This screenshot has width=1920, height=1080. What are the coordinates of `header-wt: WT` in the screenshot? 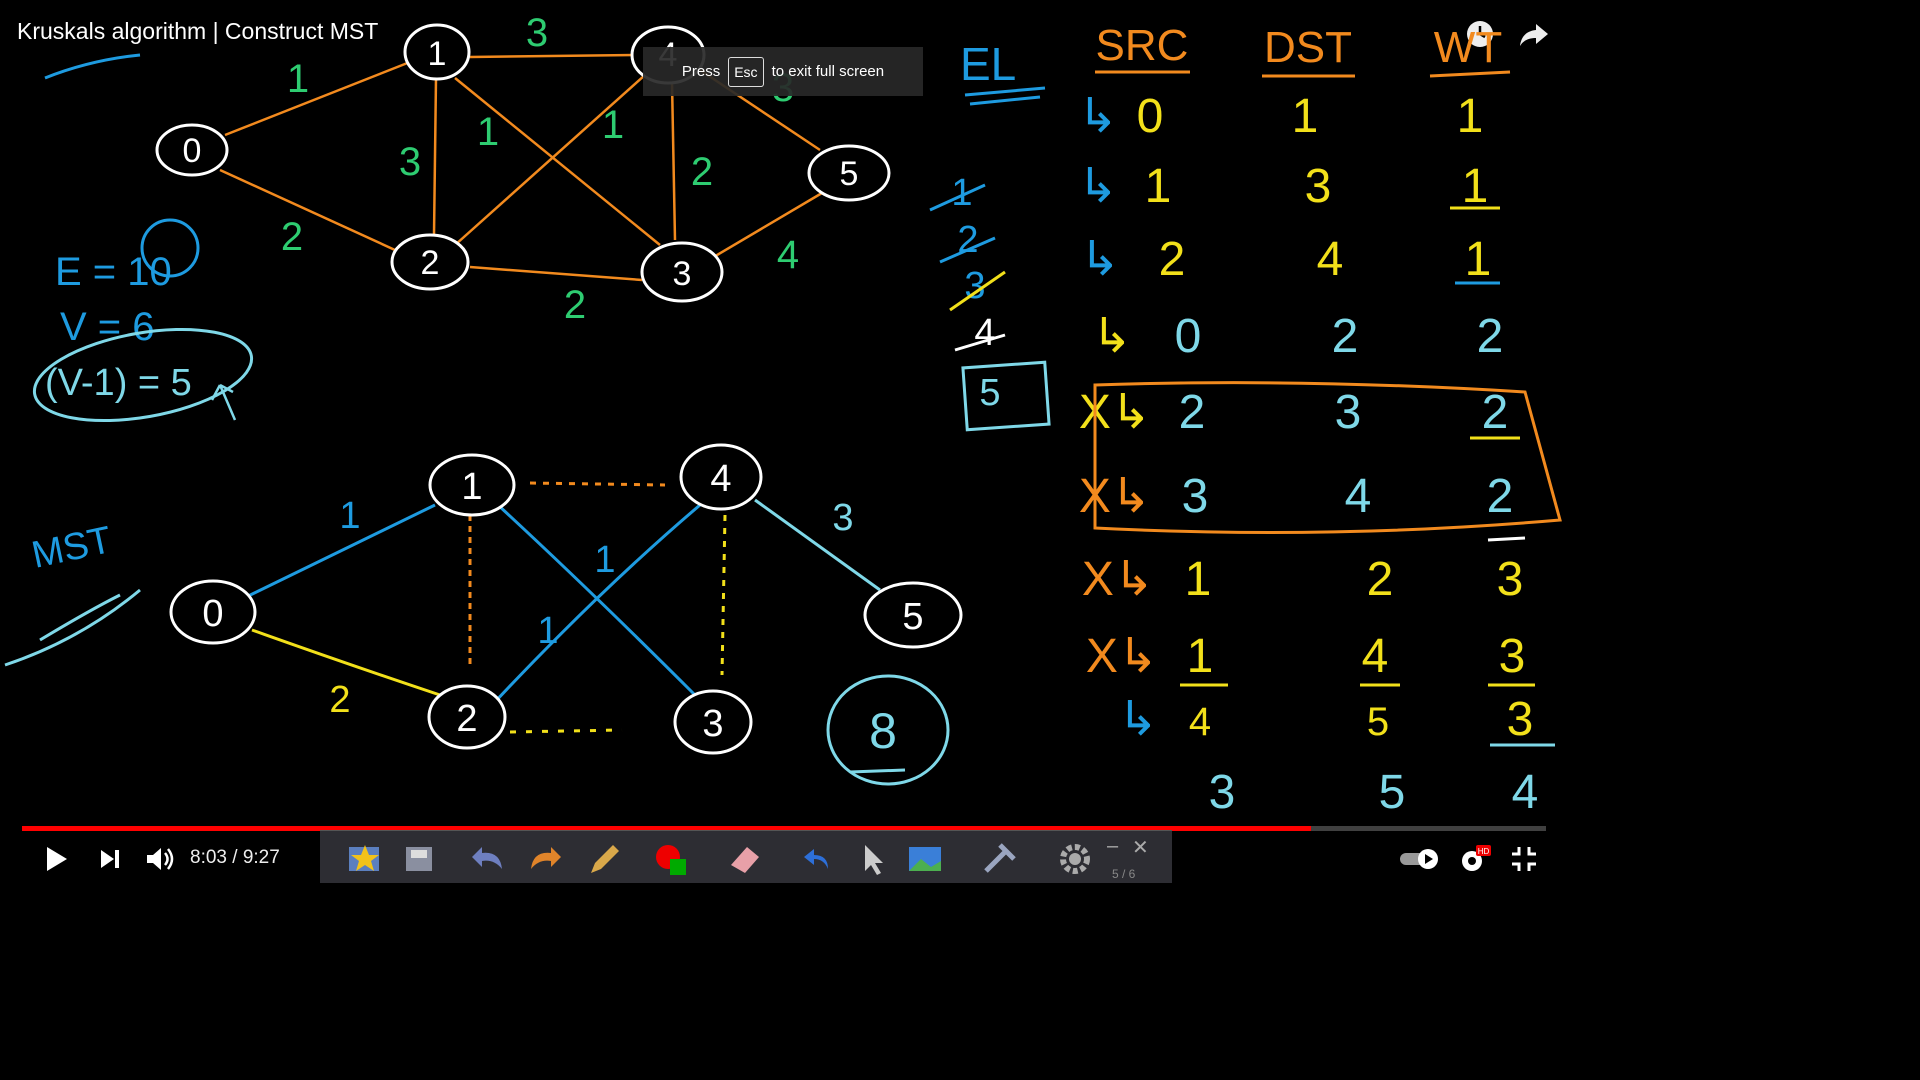 It's located at (1468, 47).